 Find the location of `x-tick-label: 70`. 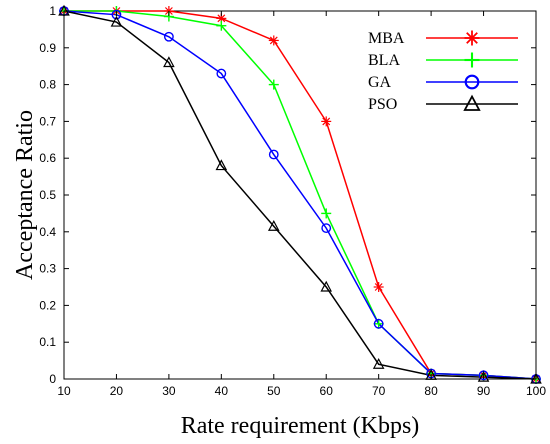

x-tick-label: 70 is located at coordinates (379, 391).